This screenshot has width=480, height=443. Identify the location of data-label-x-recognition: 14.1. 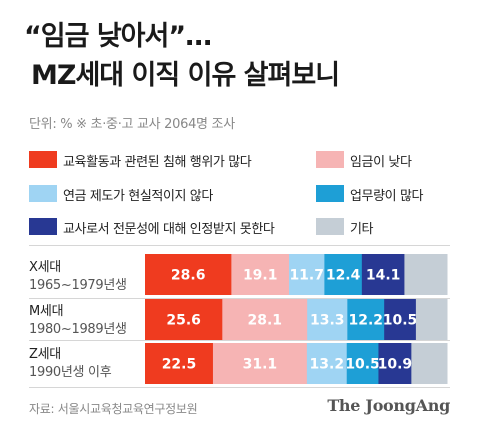
(383, 276).